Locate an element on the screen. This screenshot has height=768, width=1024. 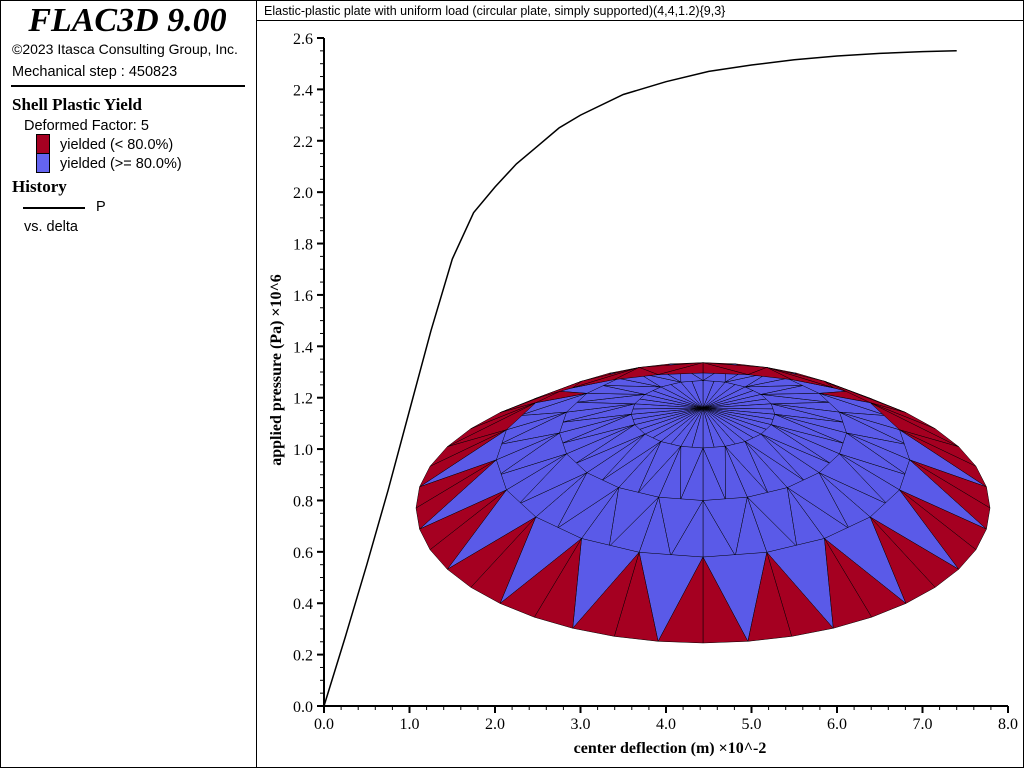
x-tick-label: 0.0 is located at coordinates (324, 724).